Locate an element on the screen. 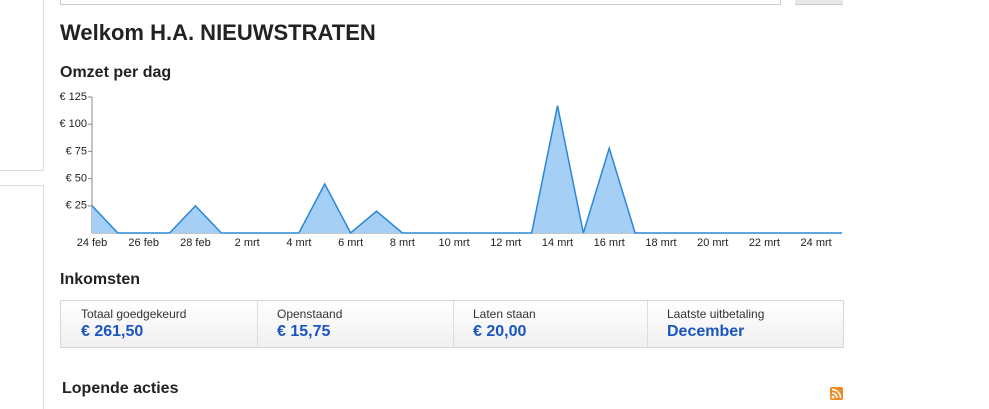 The width and height of the screenshot is (989, 409). y-tick-label: € 25 is located at coordinates (76, 206).